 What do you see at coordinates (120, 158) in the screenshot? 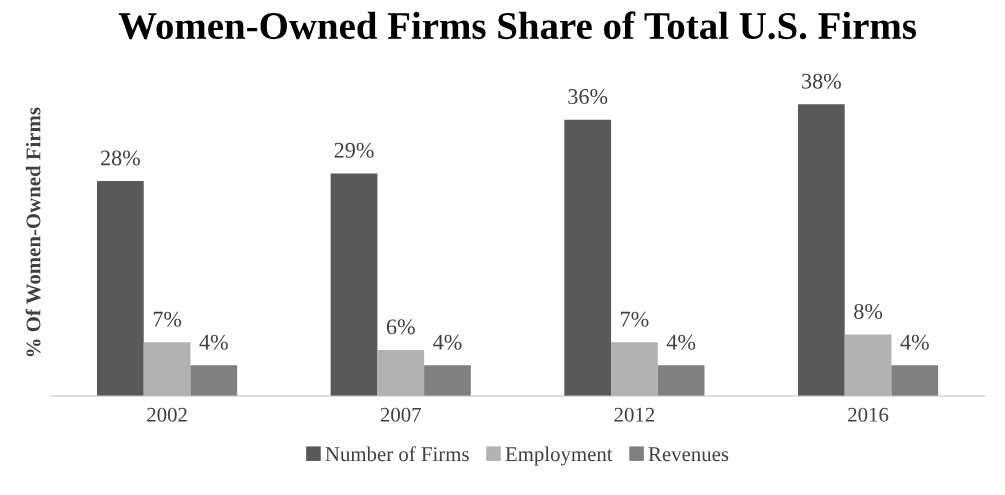
I see `data-label: 28%` at bounding box center [120, 158].